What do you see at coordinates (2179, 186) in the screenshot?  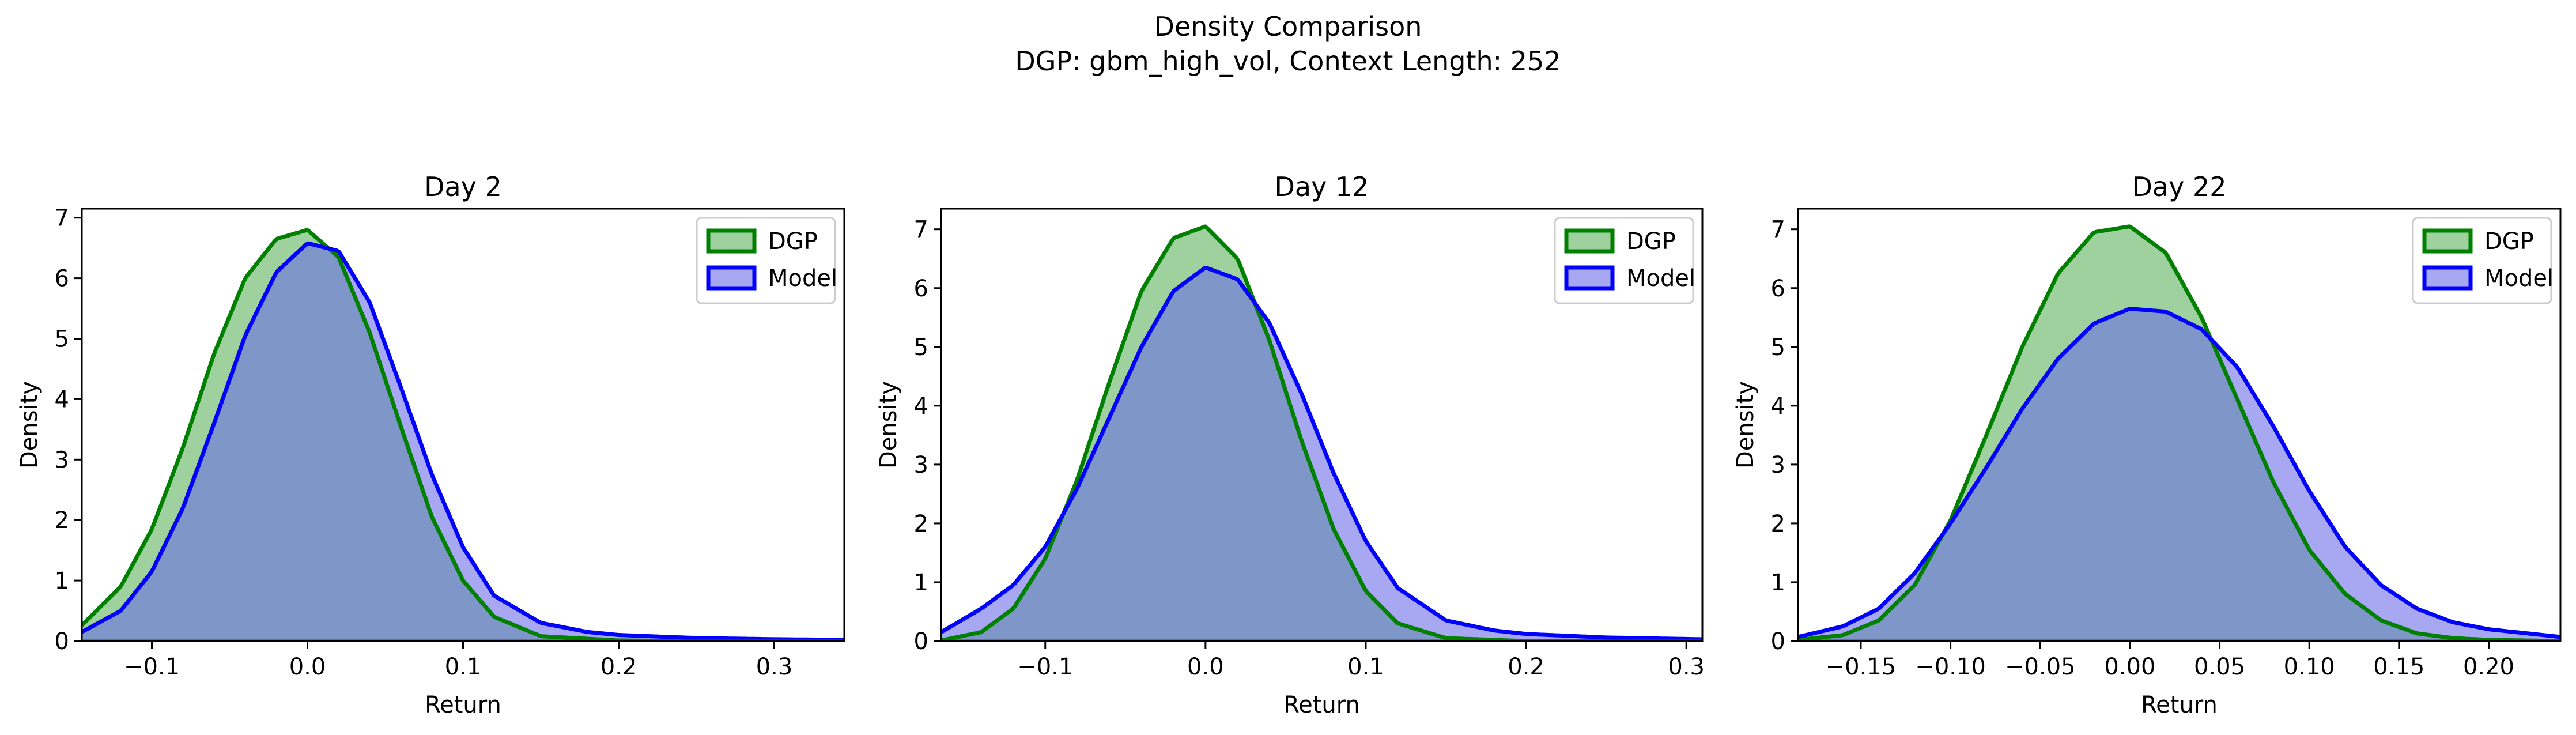 I see `subplot-title: Day 22` at bounding box center [2179, 186].